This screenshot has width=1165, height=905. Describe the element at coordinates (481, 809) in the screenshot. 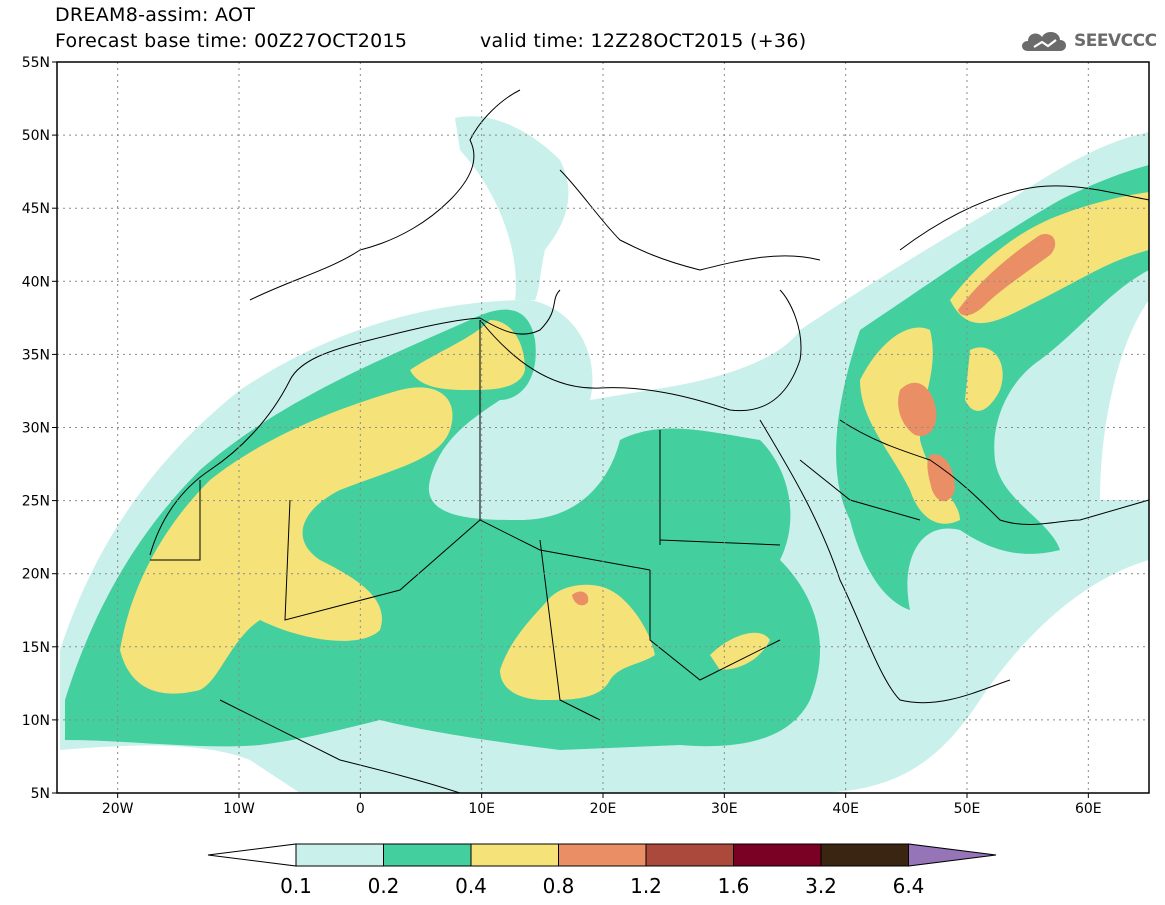

I see `lon-label: 10E` at that location.